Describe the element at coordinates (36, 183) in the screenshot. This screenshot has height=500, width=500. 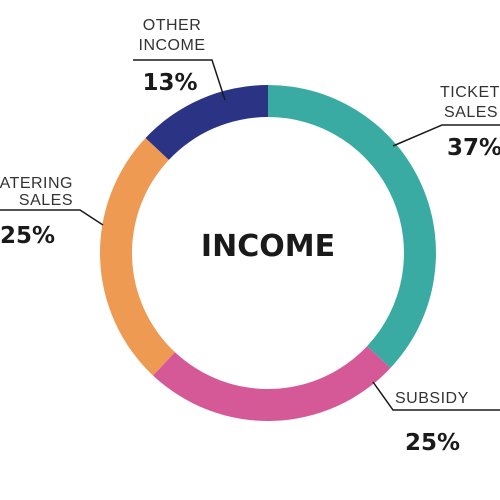
I see `label-catering-sales-line1: CATERING` at that location.